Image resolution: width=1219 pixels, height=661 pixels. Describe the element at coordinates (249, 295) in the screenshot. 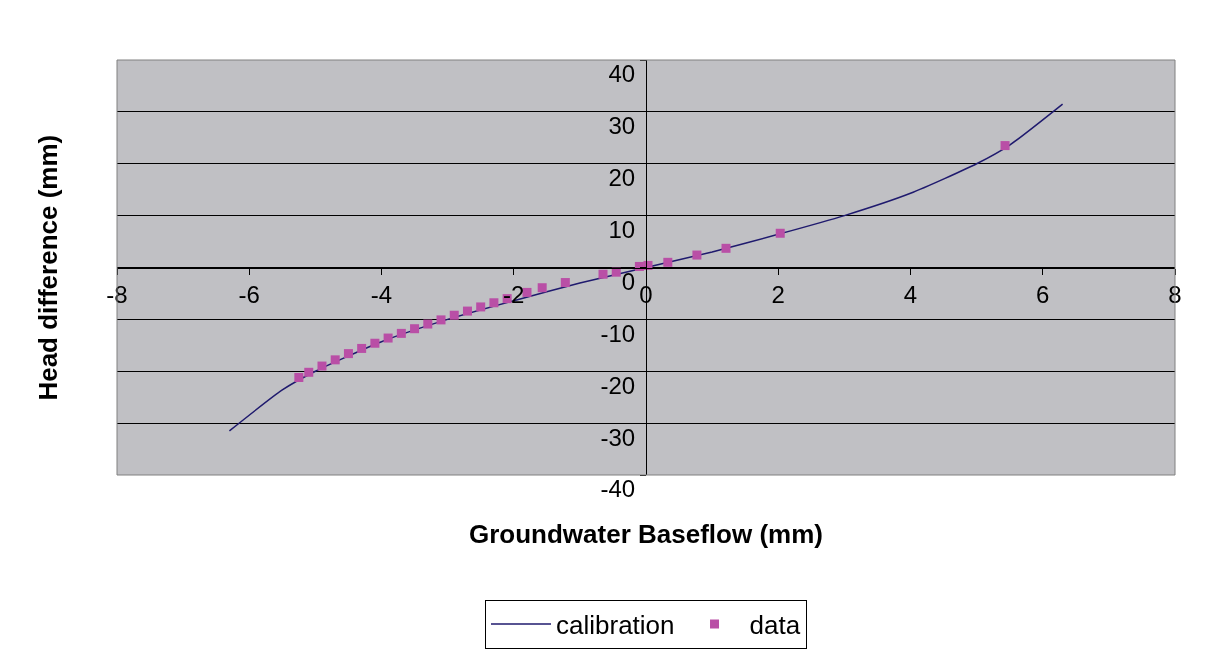

I see `x-tick-label: -6` at that location.